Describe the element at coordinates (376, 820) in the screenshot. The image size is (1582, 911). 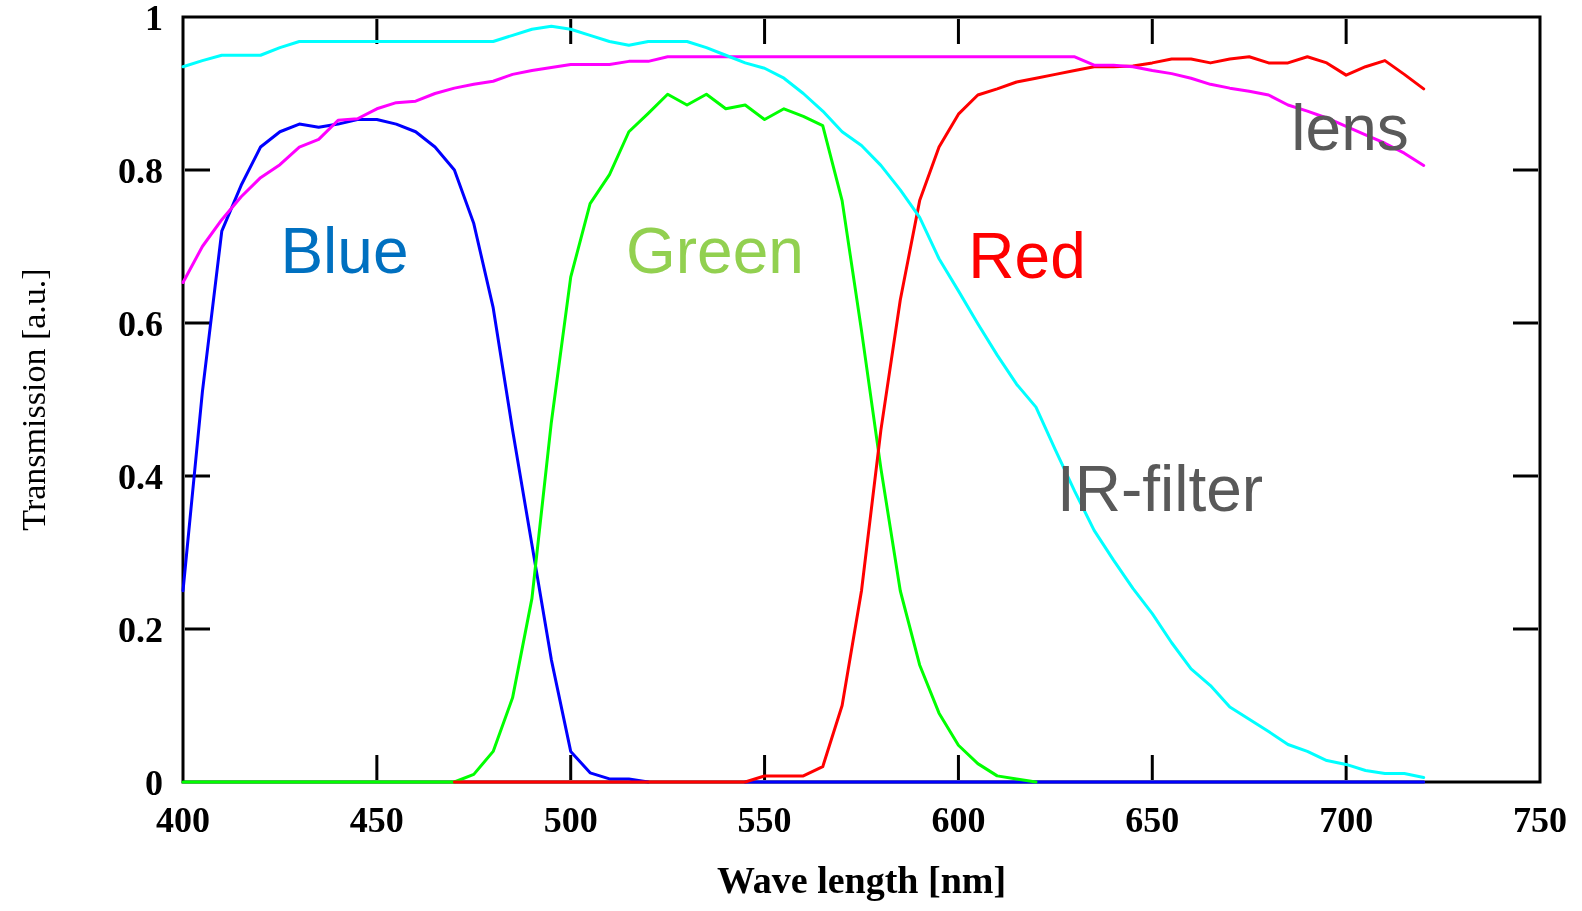
I see `x-tick-label: 450` at that location.